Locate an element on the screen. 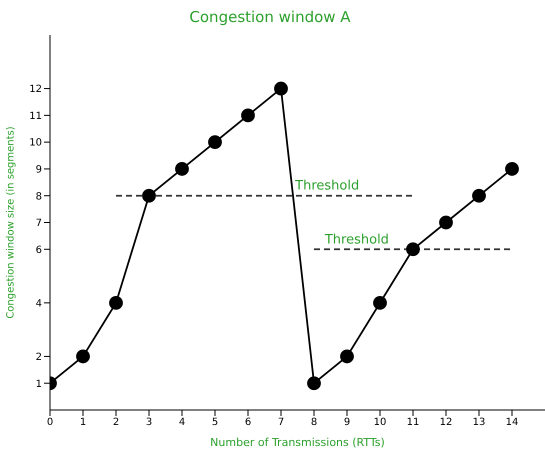 This screenshot has width=545, height=454. y-tick-label: 1 is located at coordinates (39, 384).